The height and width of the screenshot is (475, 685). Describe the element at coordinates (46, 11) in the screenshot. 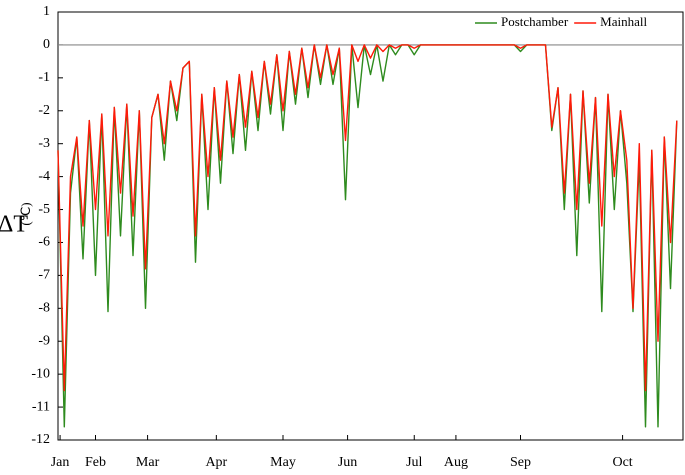

I see `y-tick-label: 1` at that location.